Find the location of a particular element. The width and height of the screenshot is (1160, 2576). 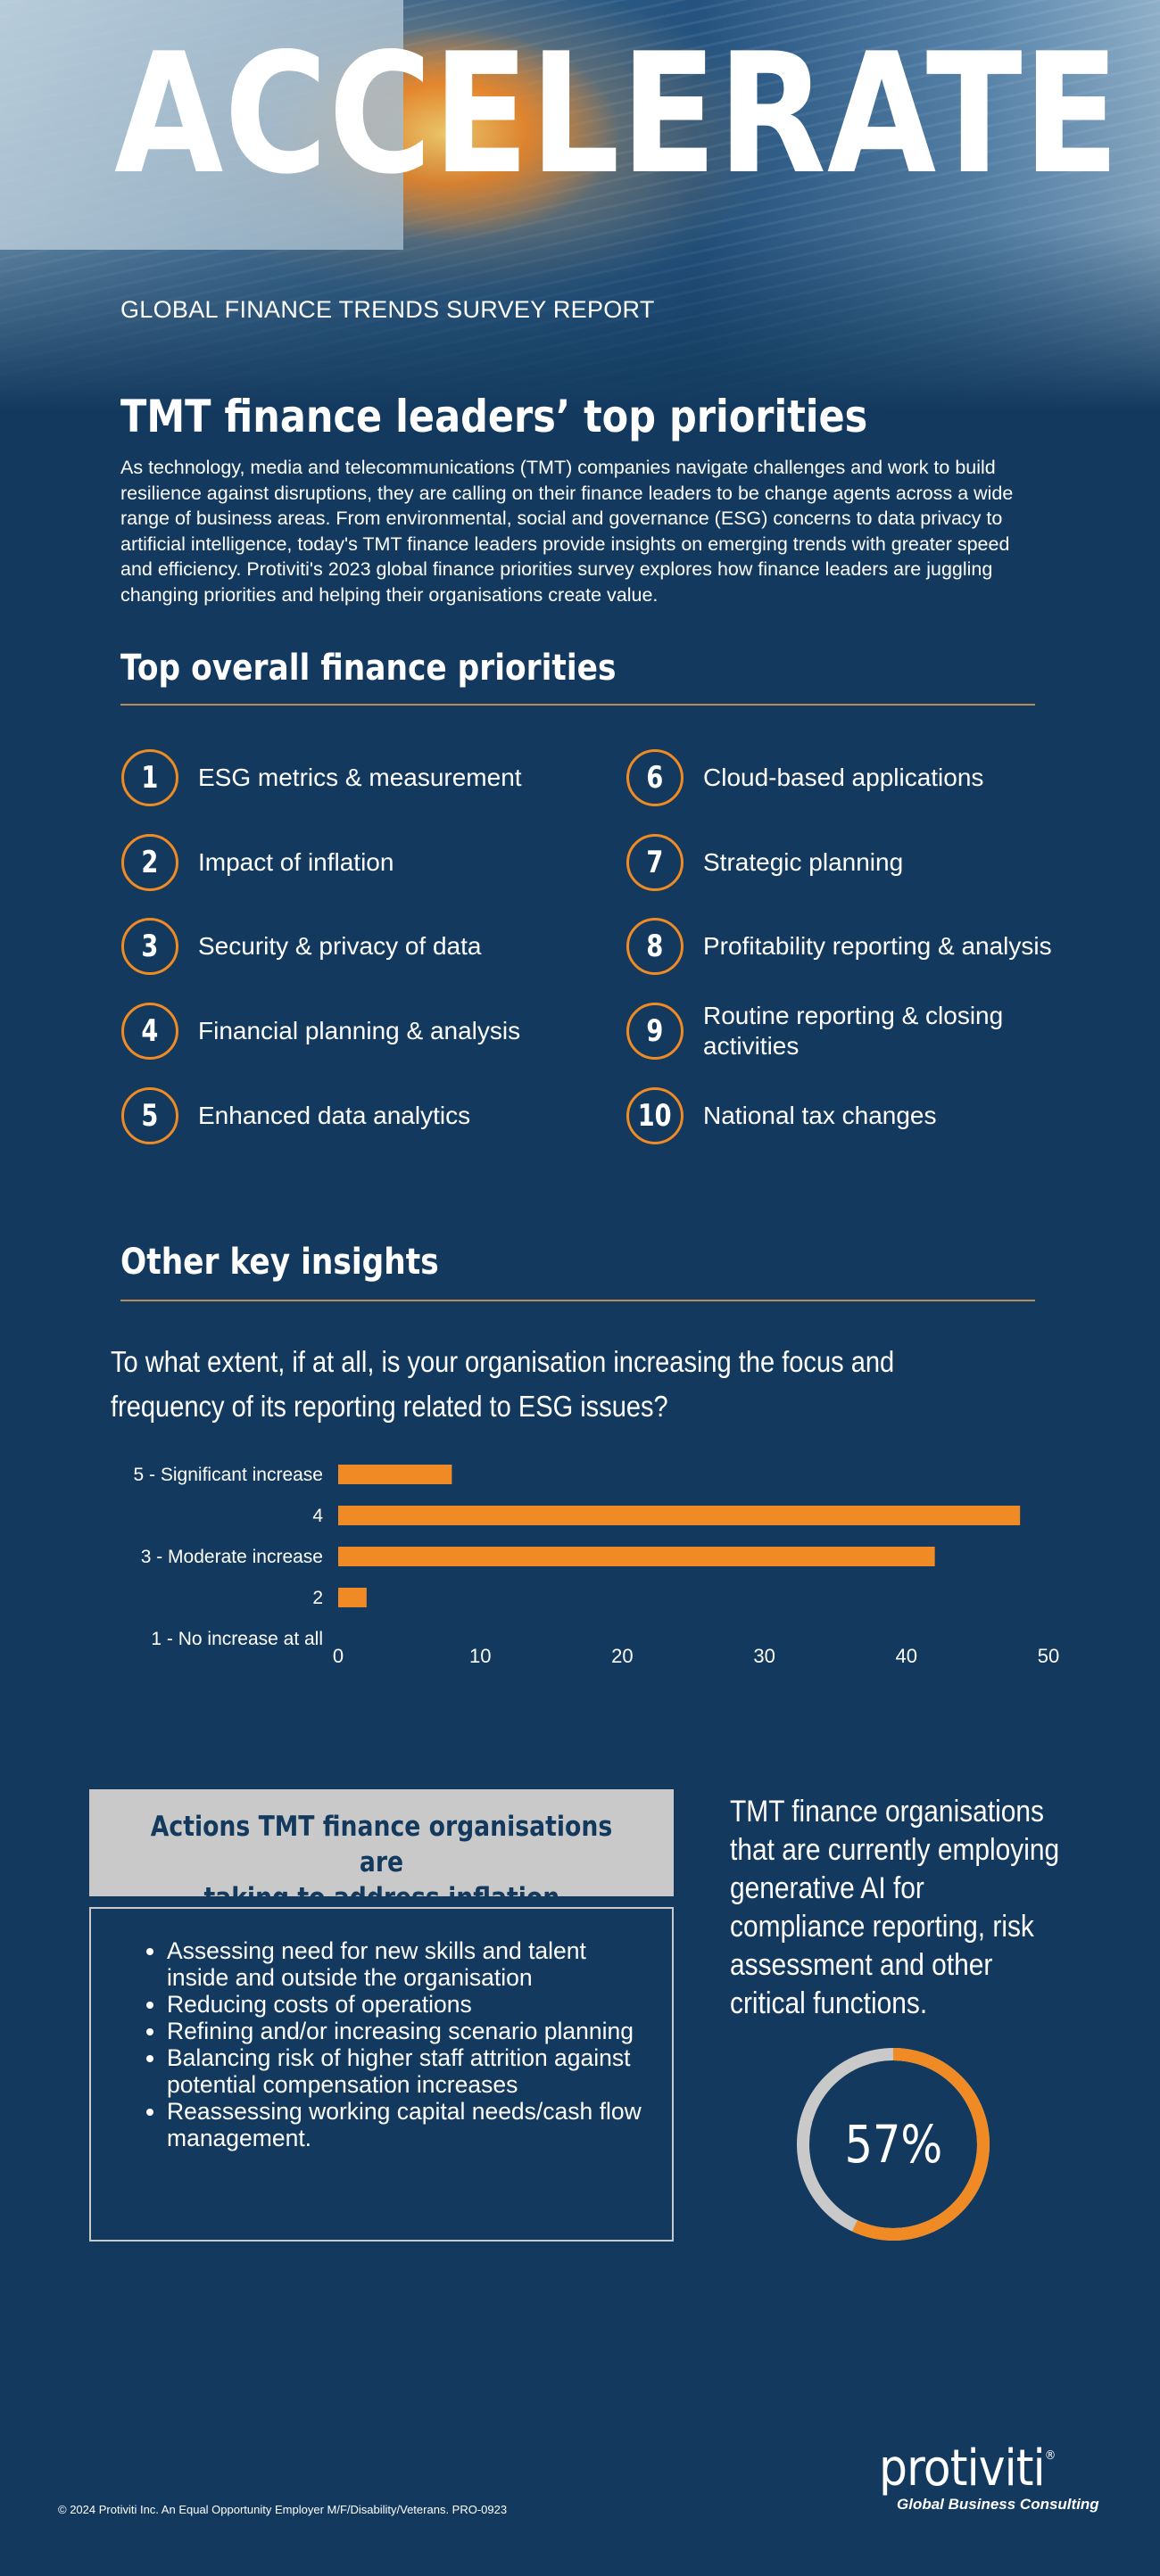

priority-number: 3 is located at coordinates (149, 947).